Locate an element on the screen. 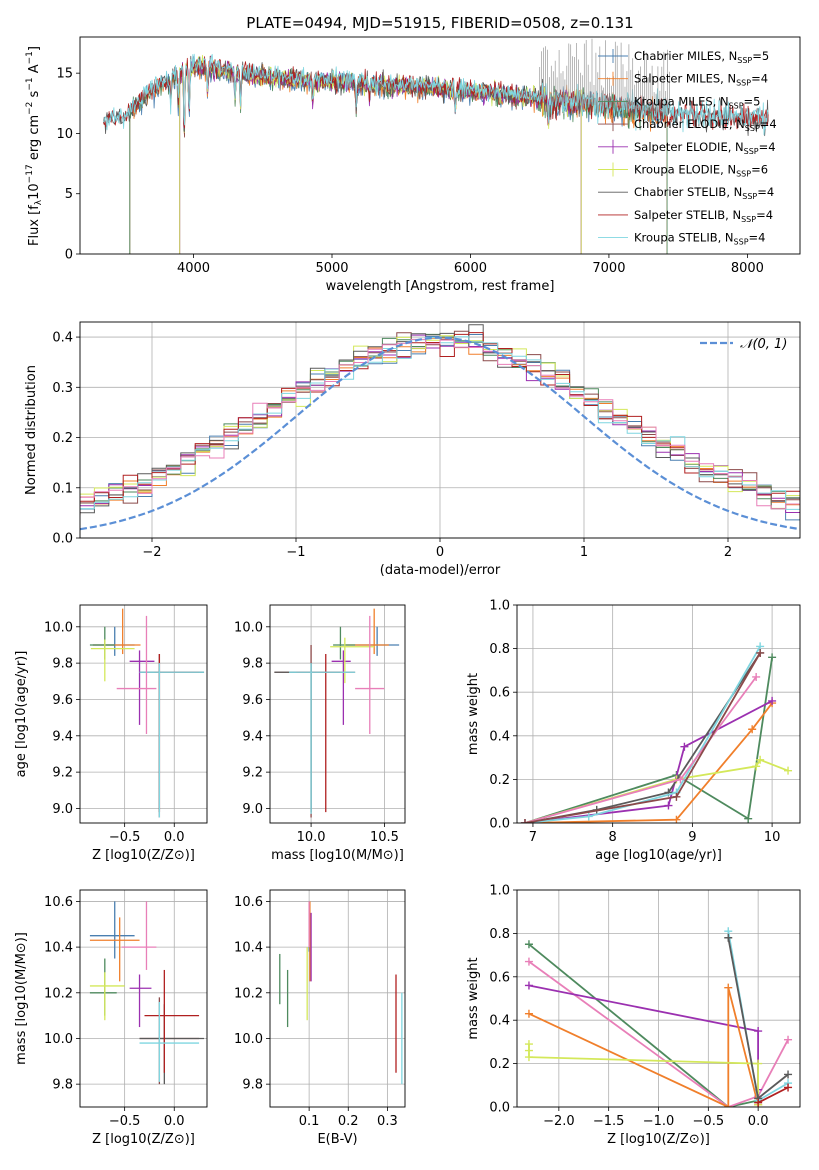  x-tick-label: 0 is located at coordinates (440, 552).